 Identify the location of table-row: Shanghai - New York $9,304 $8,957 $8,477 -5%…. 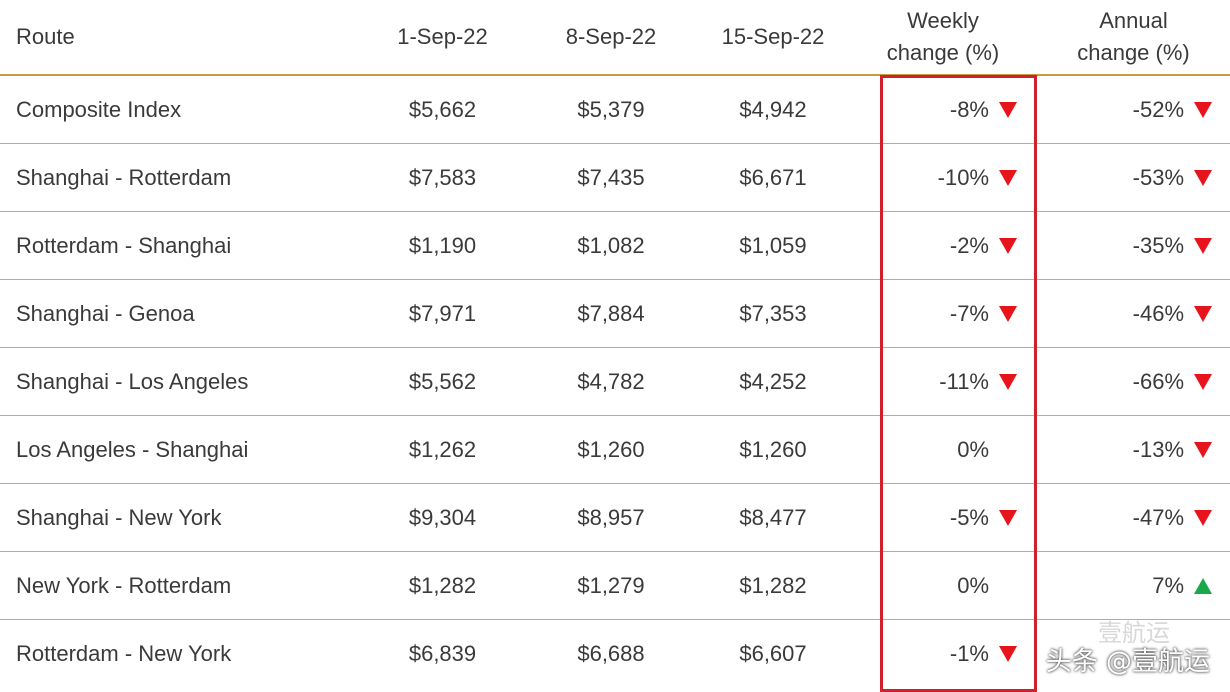
(615, 517).